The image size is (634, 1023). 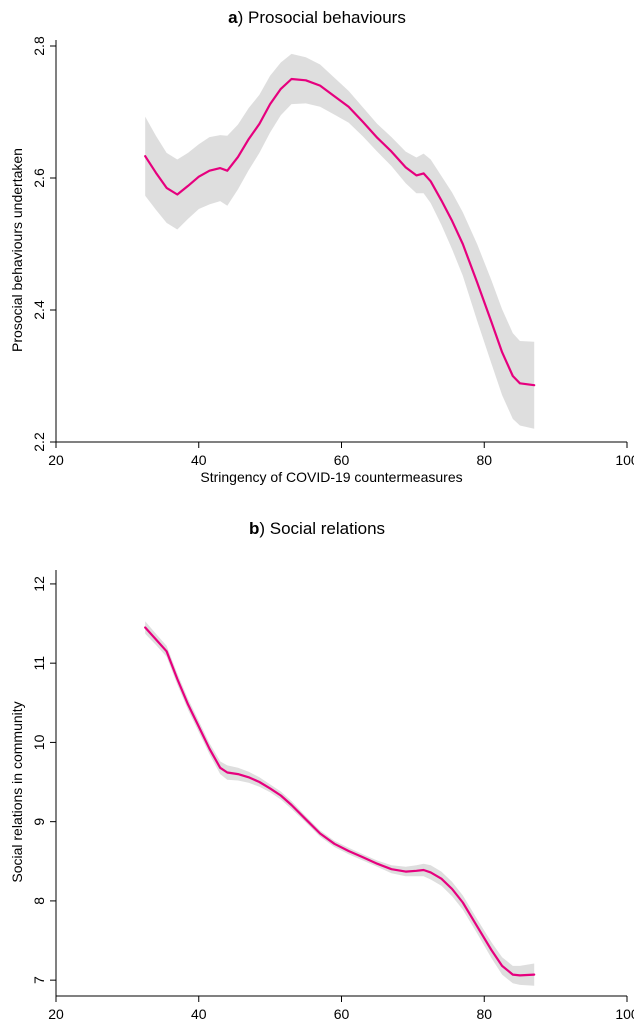 I want to click on chart-title: a) Prosocial behaviours, so click(x=317, y=17).